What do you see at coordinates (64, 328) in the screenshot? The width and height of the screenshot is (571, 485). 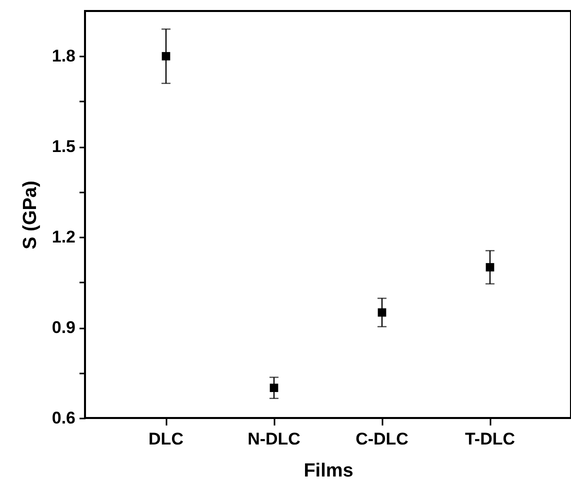 I see `y-tick-label: 0.9` at bounding box center [64, 328].